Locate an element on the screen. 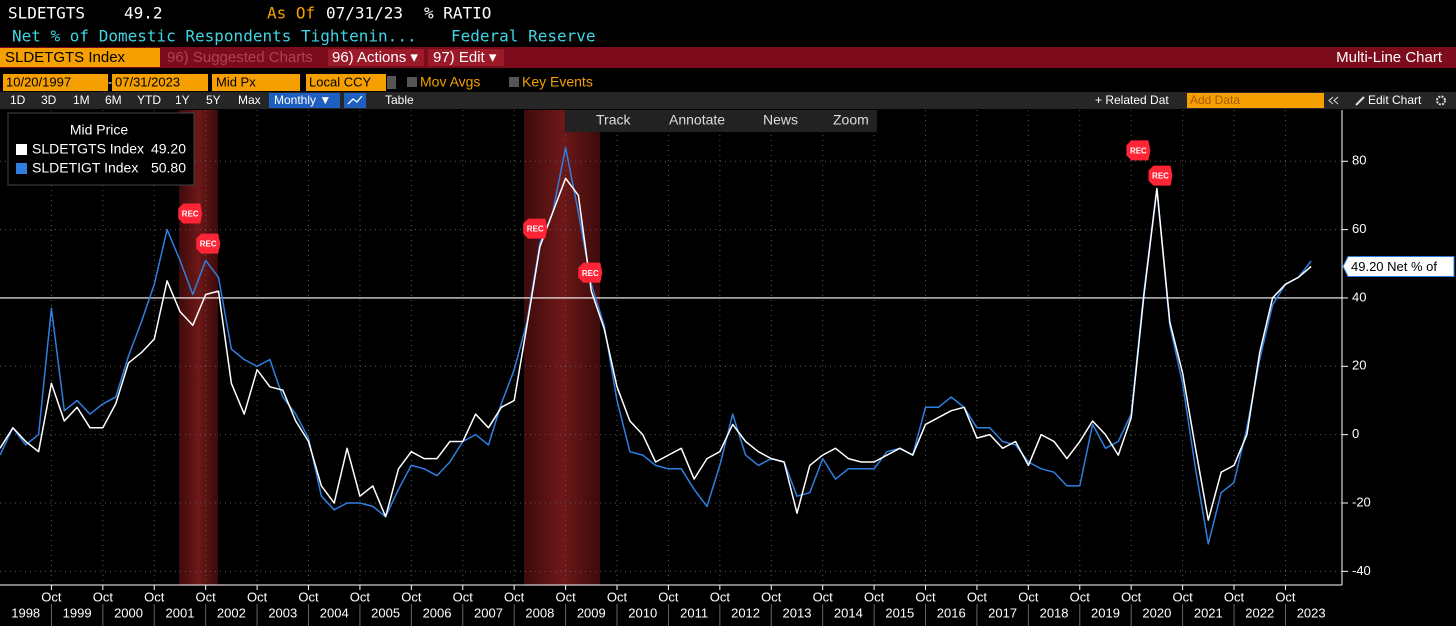  value-tag-label: 49.20 Net % of is located at coordinates (1394, 266).